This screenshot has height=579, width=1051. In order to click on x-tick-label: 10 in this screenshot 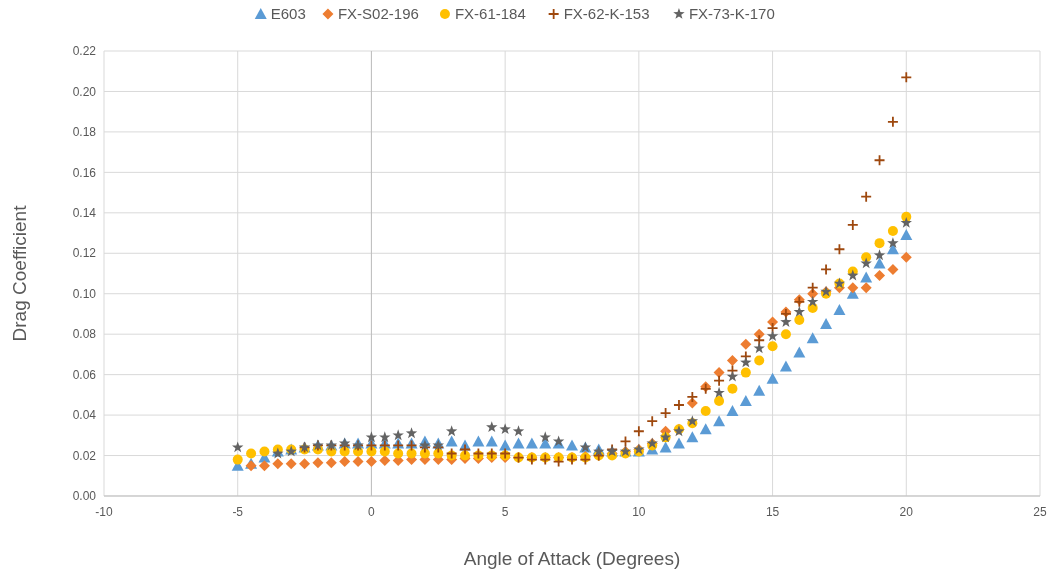, I will do `click(639, 512)`.